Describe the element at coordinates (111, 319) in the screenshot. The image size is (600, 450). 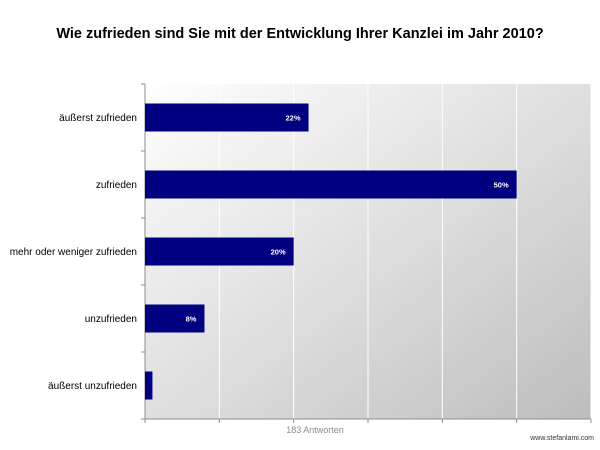
I see `category-label: unzufrieden` at that location.